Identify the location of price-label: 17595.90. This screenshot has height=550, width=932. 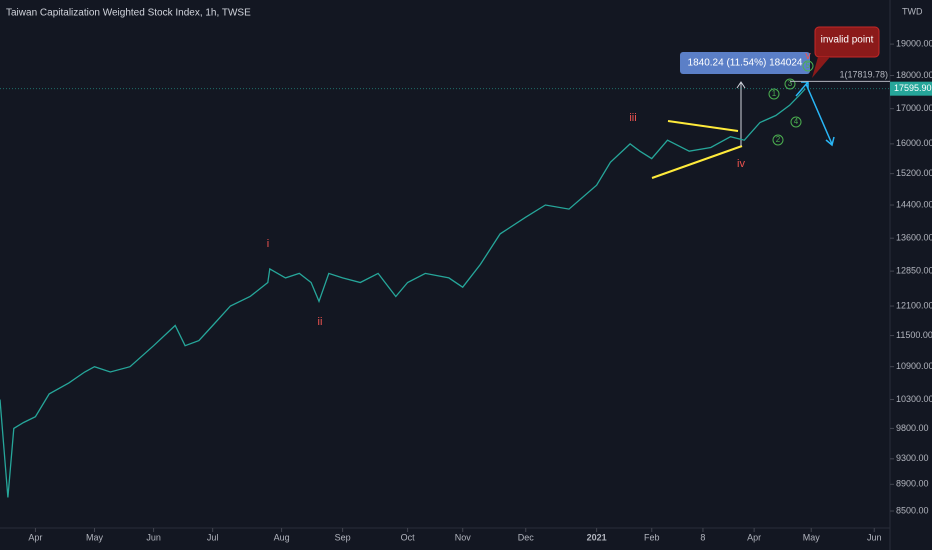
(913, 88).